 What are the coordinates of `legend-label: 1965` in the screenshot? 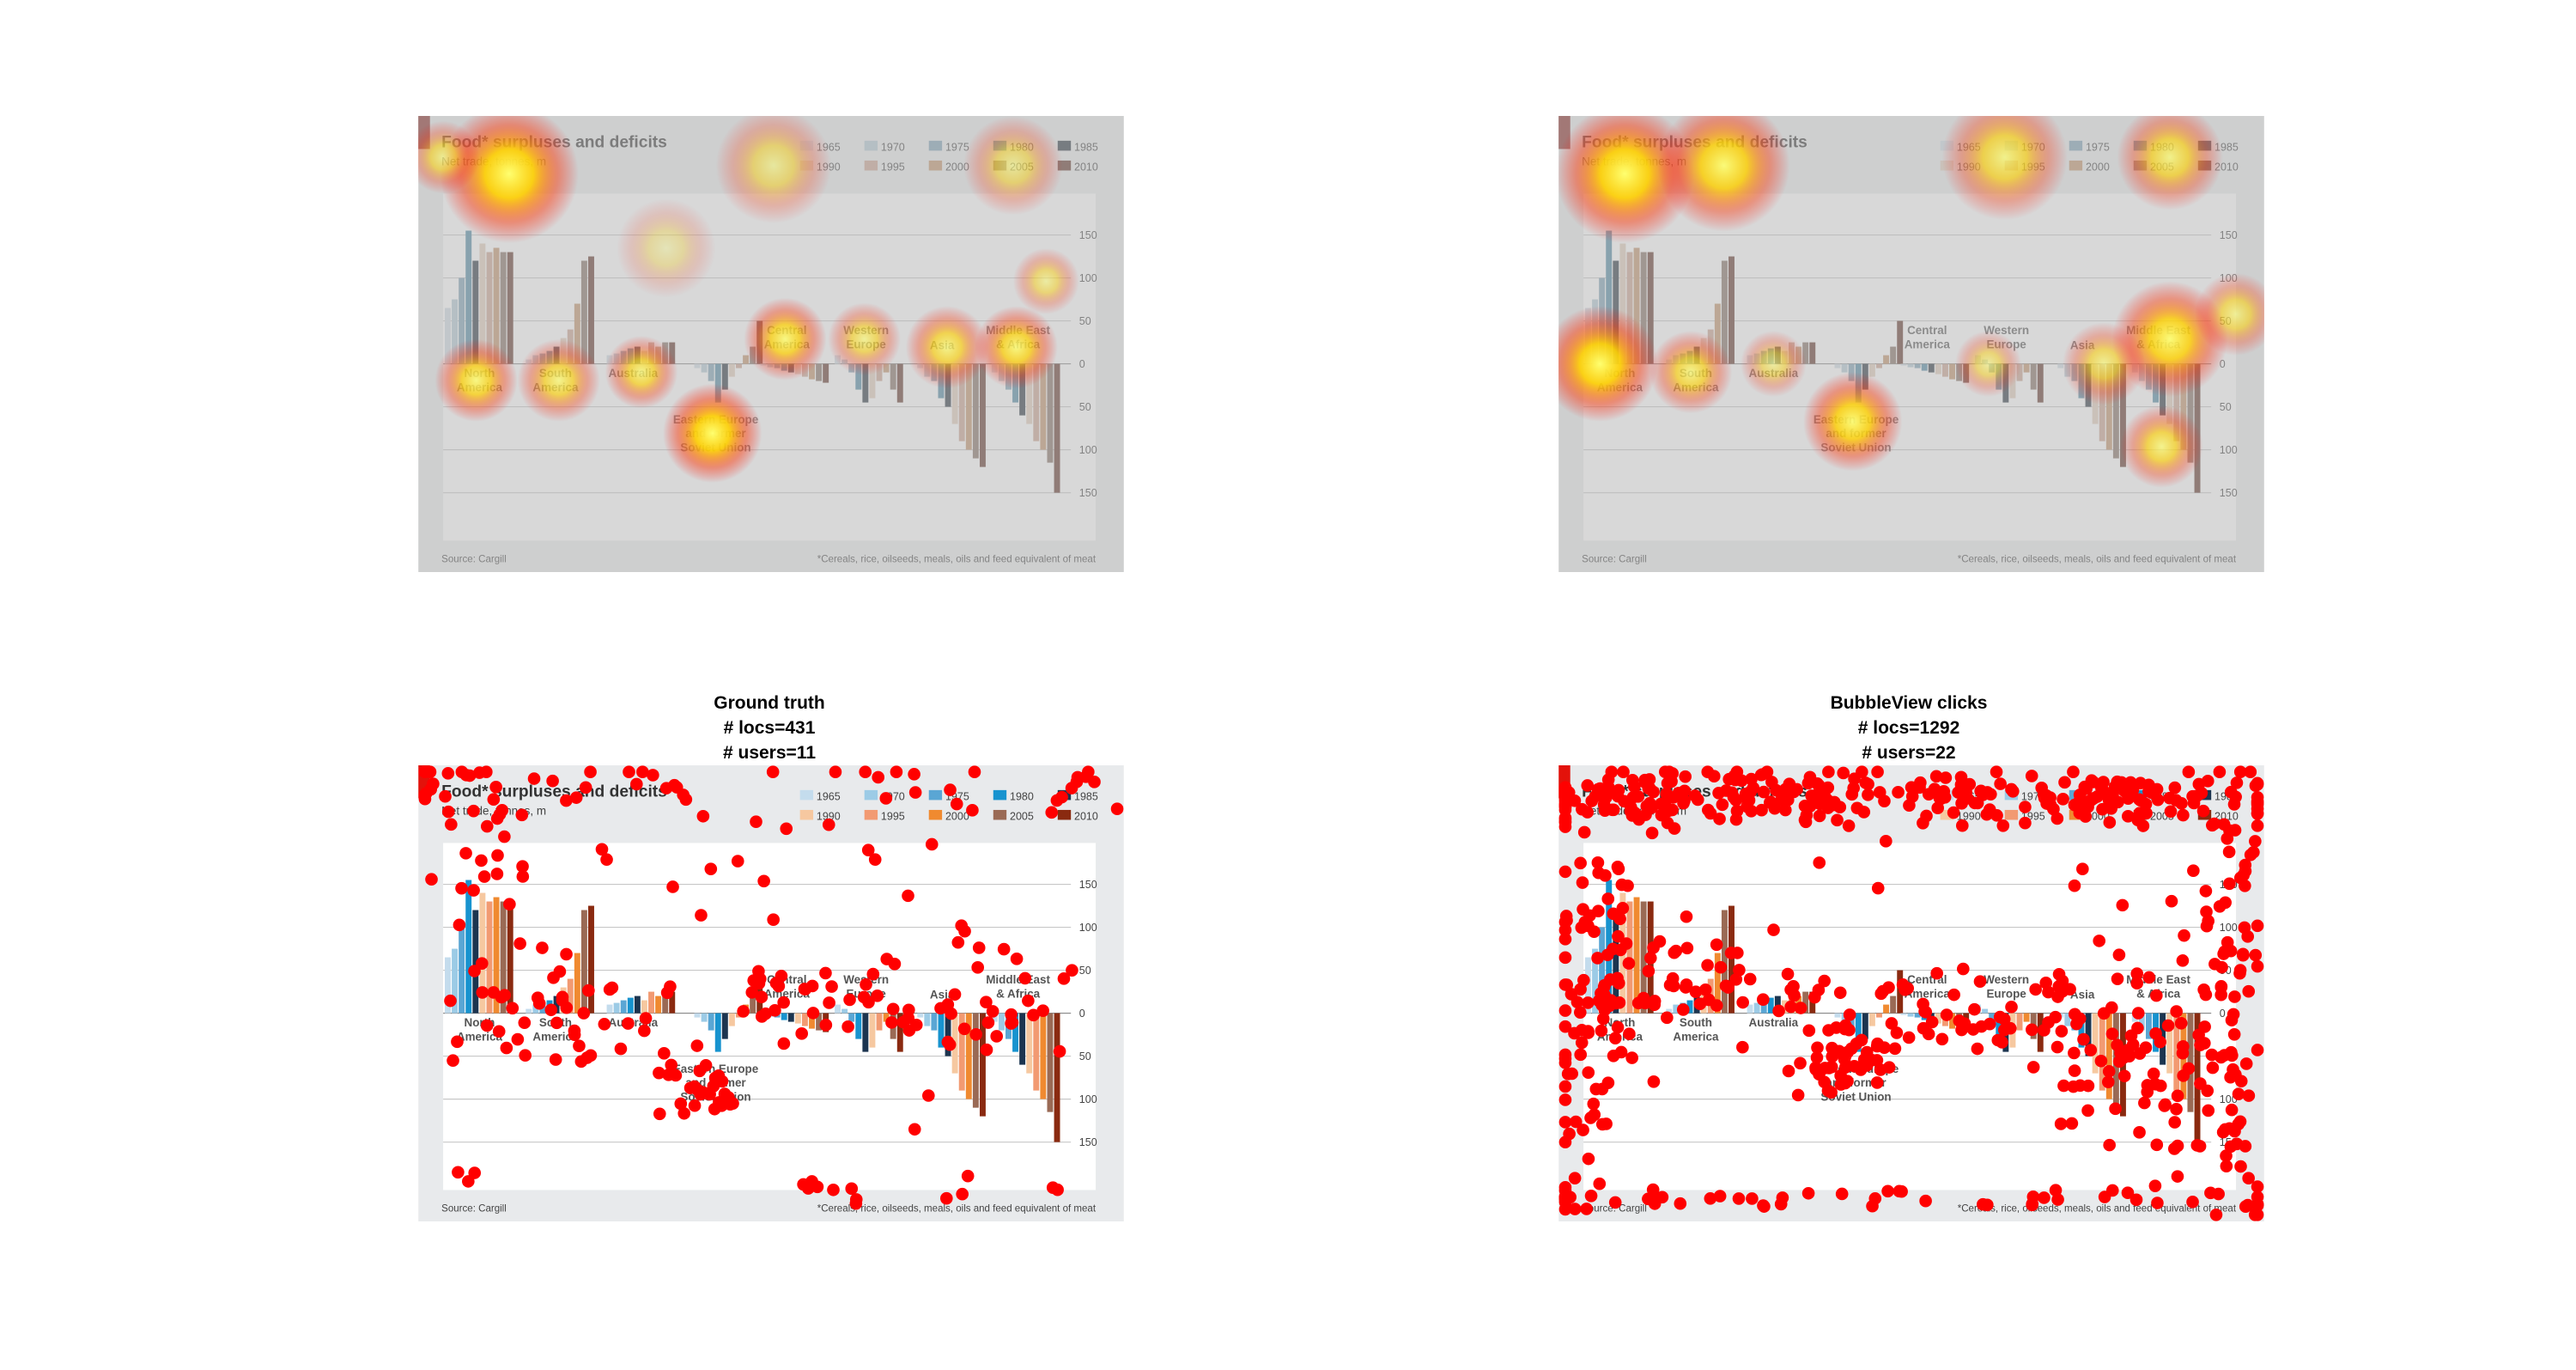 It's located at (829, 796).